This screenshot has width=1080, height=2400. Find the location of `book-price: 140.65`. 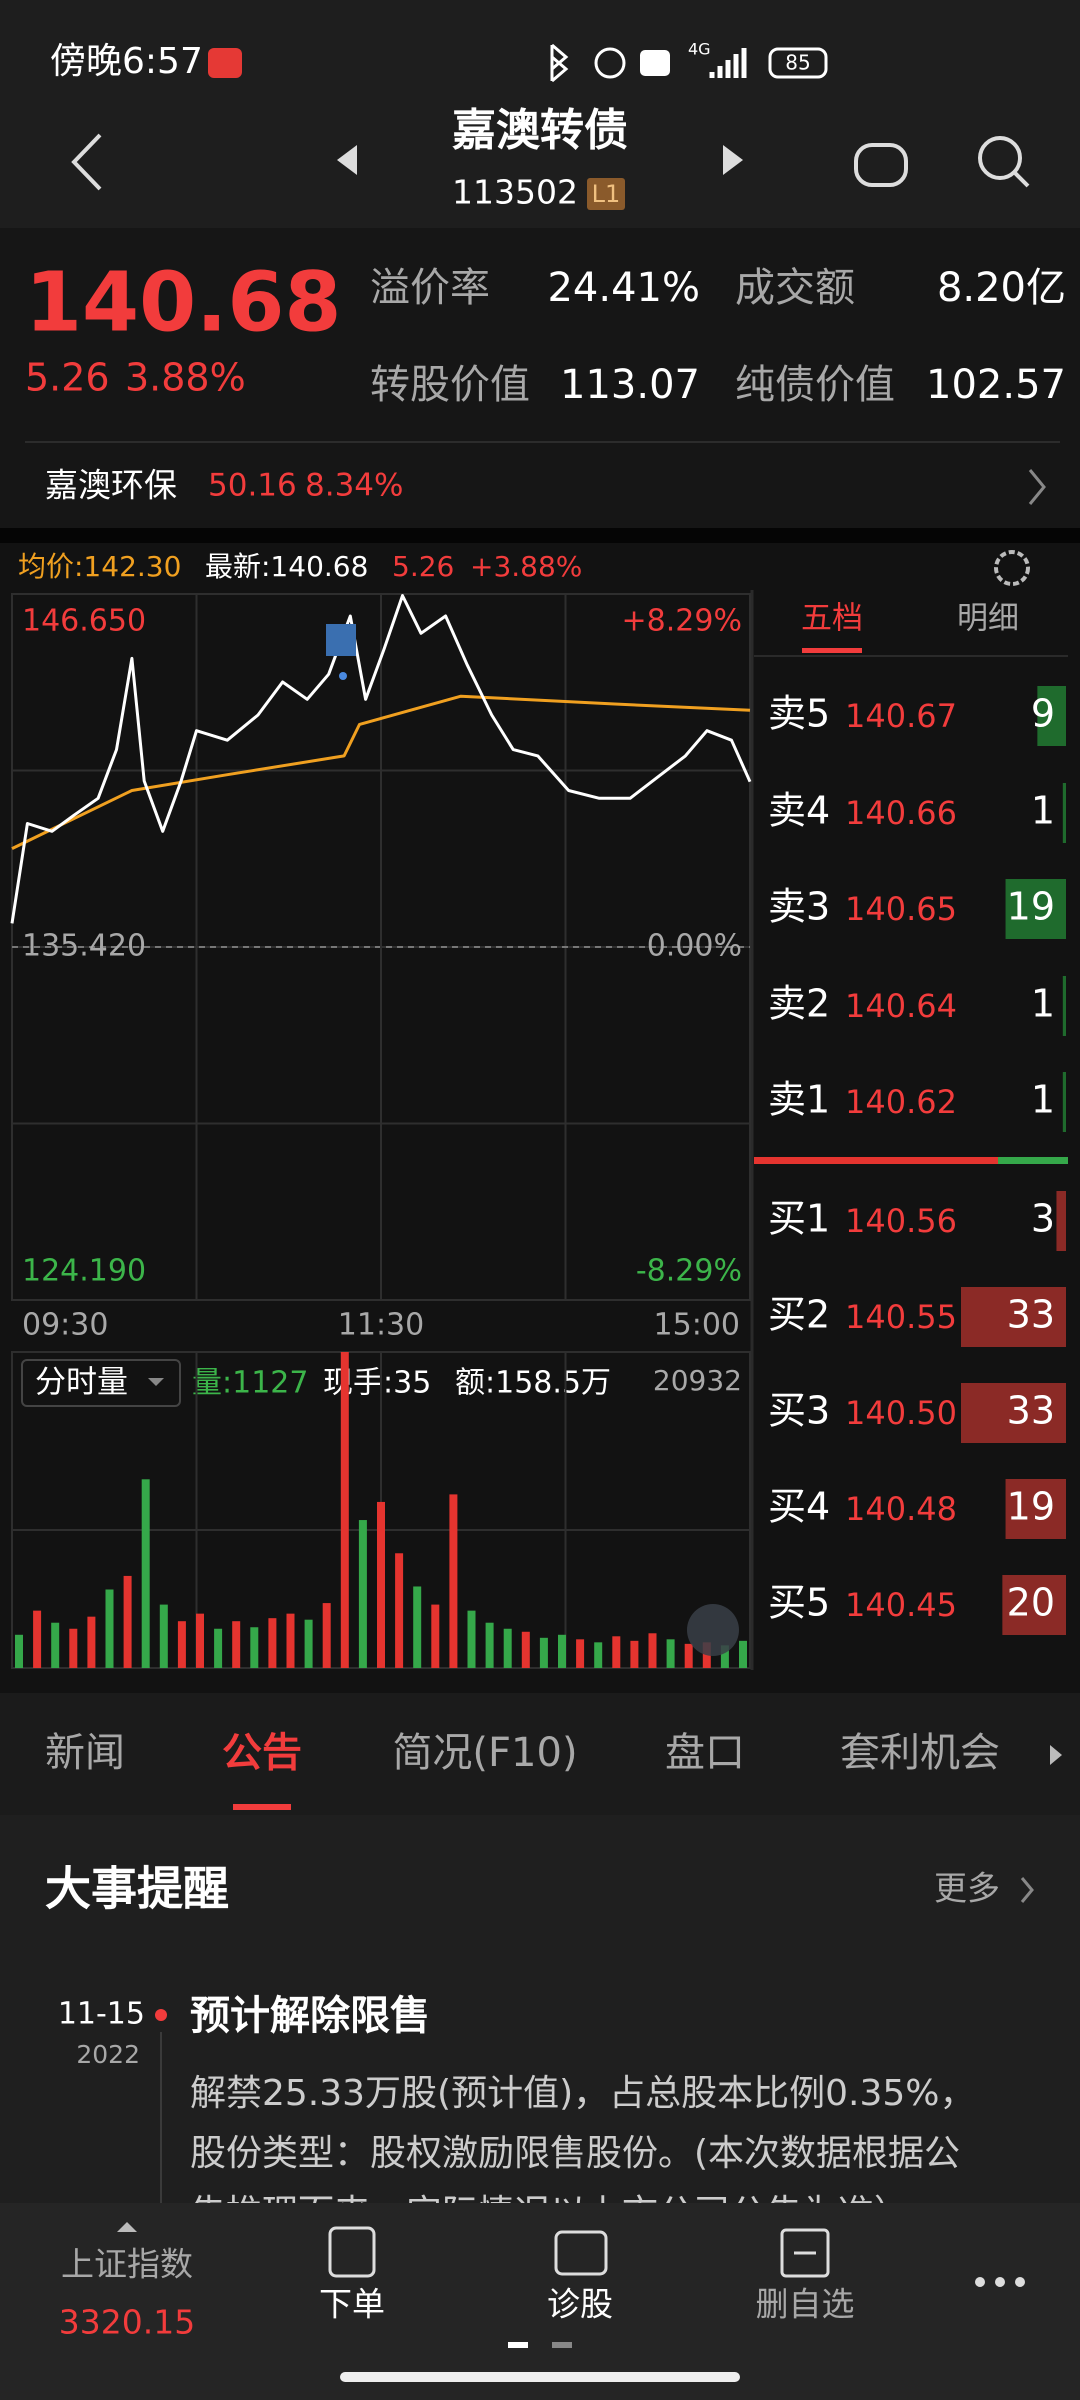

book-price: 140.65 is located at coordinates (901, 909).